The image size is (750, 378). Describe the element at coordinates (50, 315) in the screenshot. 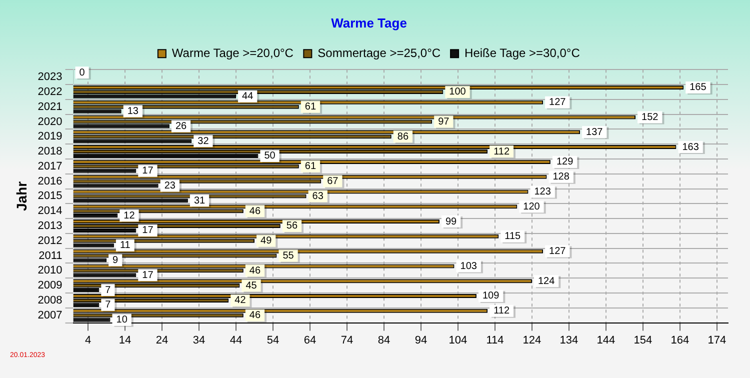

I see `y-tick-label: 2007` at that location.